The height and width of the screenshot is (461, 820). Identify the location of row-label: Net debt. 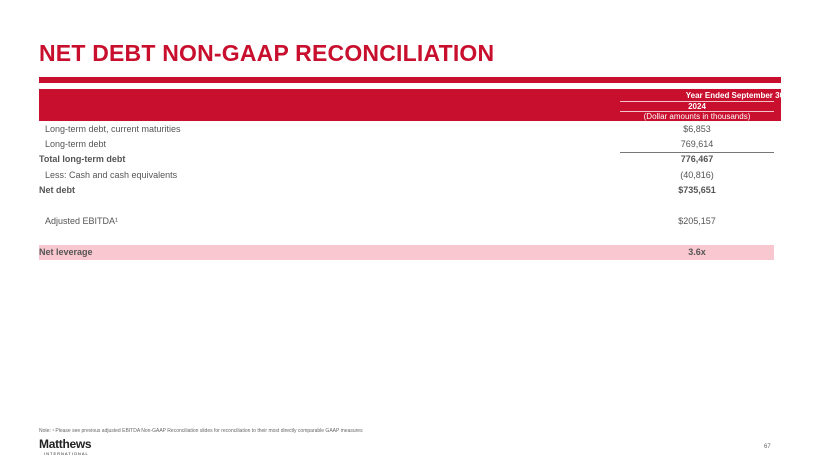
(57, 190).